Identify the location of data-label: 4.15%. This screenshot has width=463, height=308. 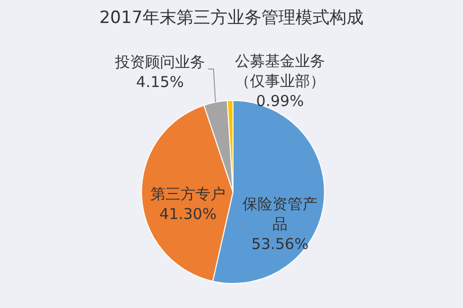
(160, 81).